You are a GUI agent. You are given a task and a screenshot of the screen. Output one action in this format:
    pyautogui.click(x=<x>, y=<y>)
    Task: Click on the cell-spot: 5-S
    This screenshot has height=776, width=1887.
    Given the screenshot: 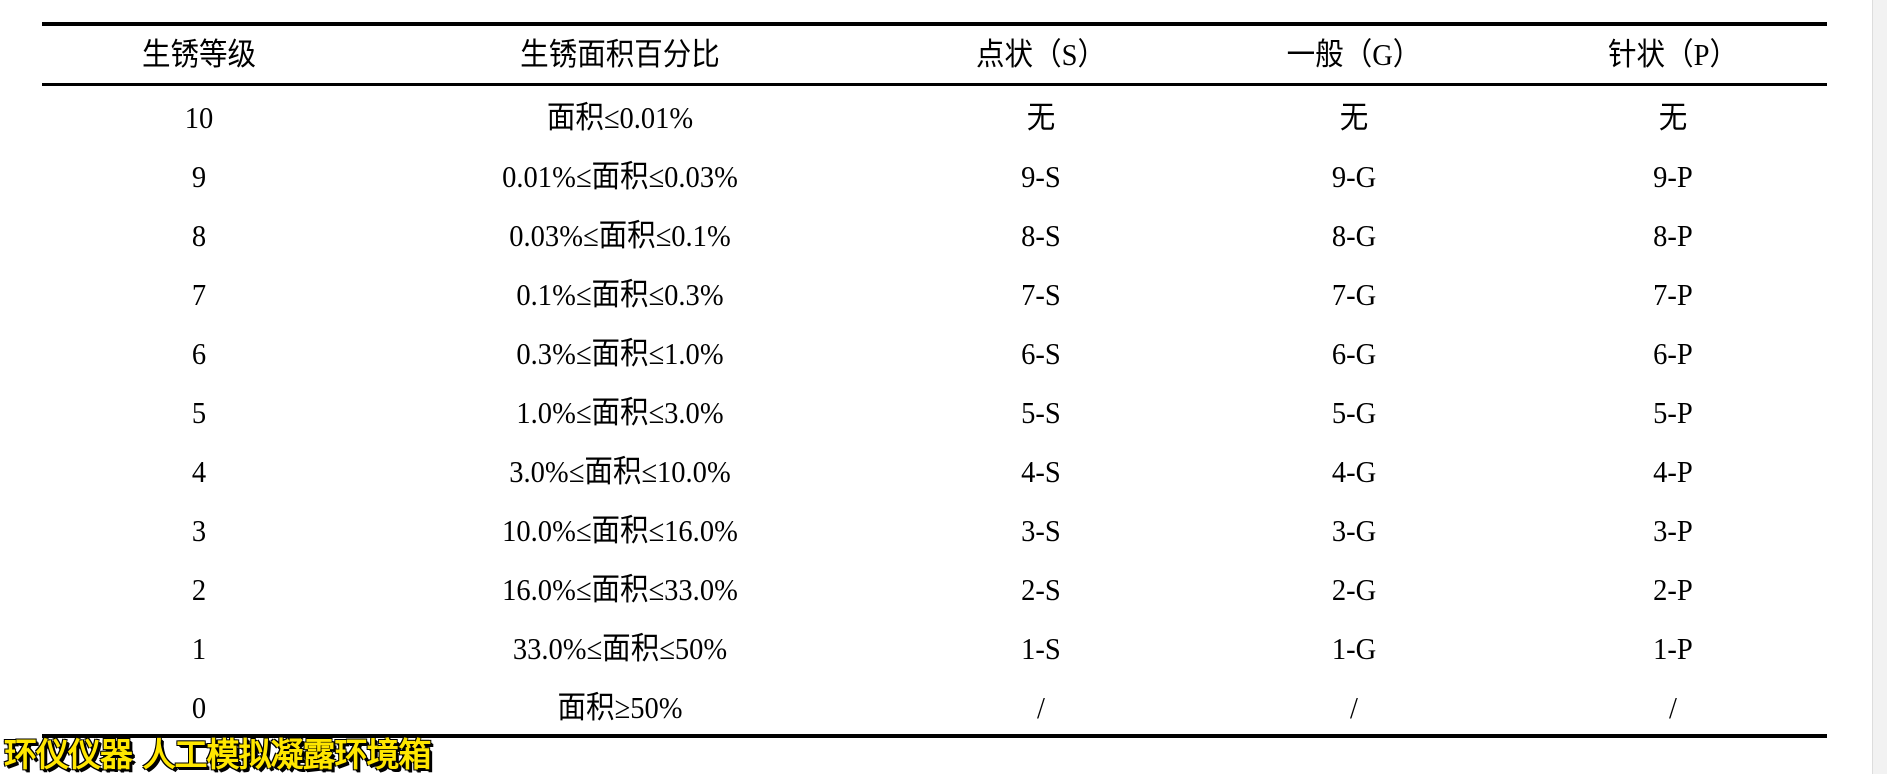 What is the action you would take?
    pyautogui.click(x=1041, y=412)
    